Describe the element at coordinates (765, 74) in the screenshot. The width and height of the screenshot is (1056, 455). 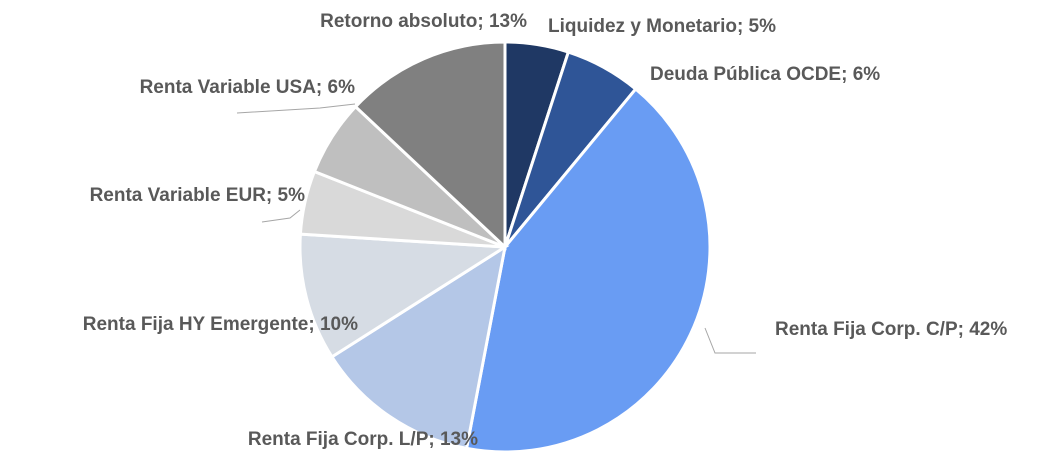
I see `slice-label: Deuda Pública OCDE; 6%` at that location.